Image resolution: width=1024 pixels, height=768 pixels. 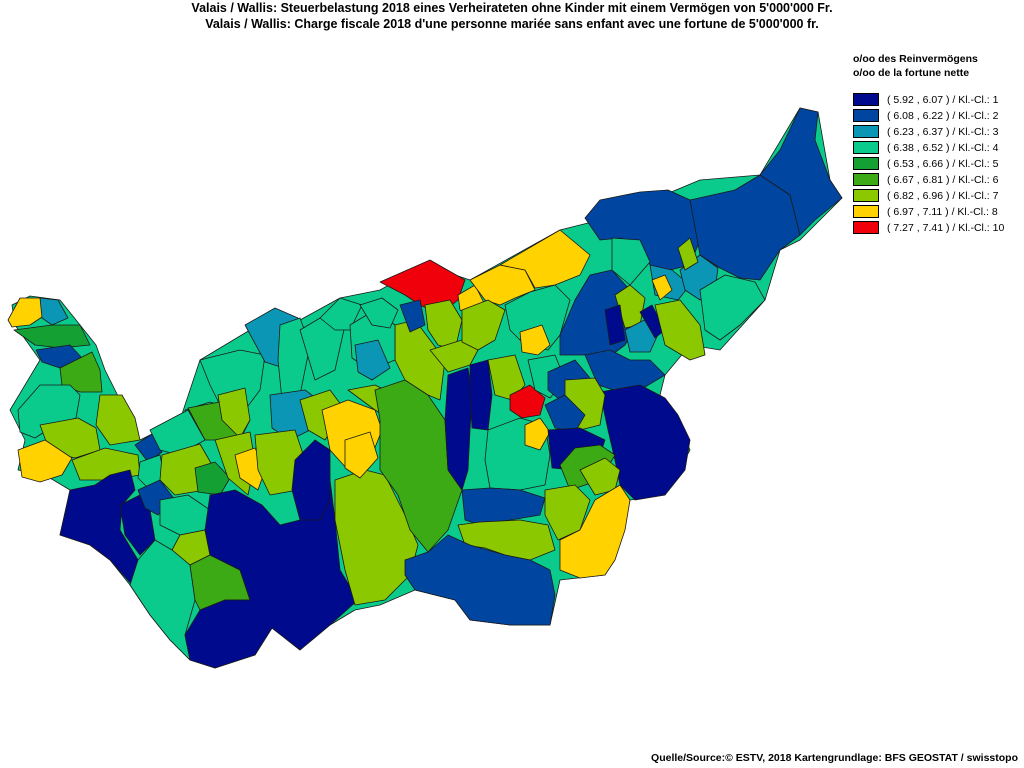 What do you see at coordinates (45, 461) in the screenshot?
I see `commune-region-w9` at bounding box center [45, 461].